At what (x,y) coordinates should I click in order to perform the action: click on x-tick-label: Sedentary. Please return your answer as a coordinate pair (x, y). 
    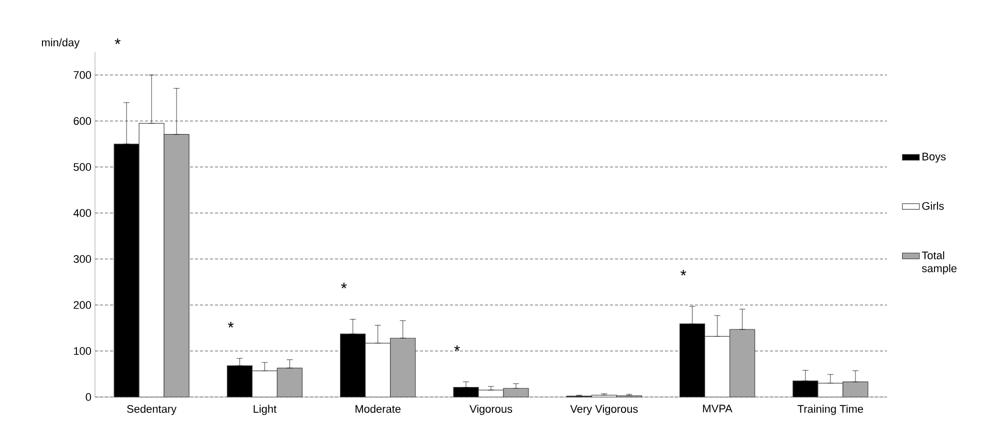
    Looking at the image, I should click on (152, 409).